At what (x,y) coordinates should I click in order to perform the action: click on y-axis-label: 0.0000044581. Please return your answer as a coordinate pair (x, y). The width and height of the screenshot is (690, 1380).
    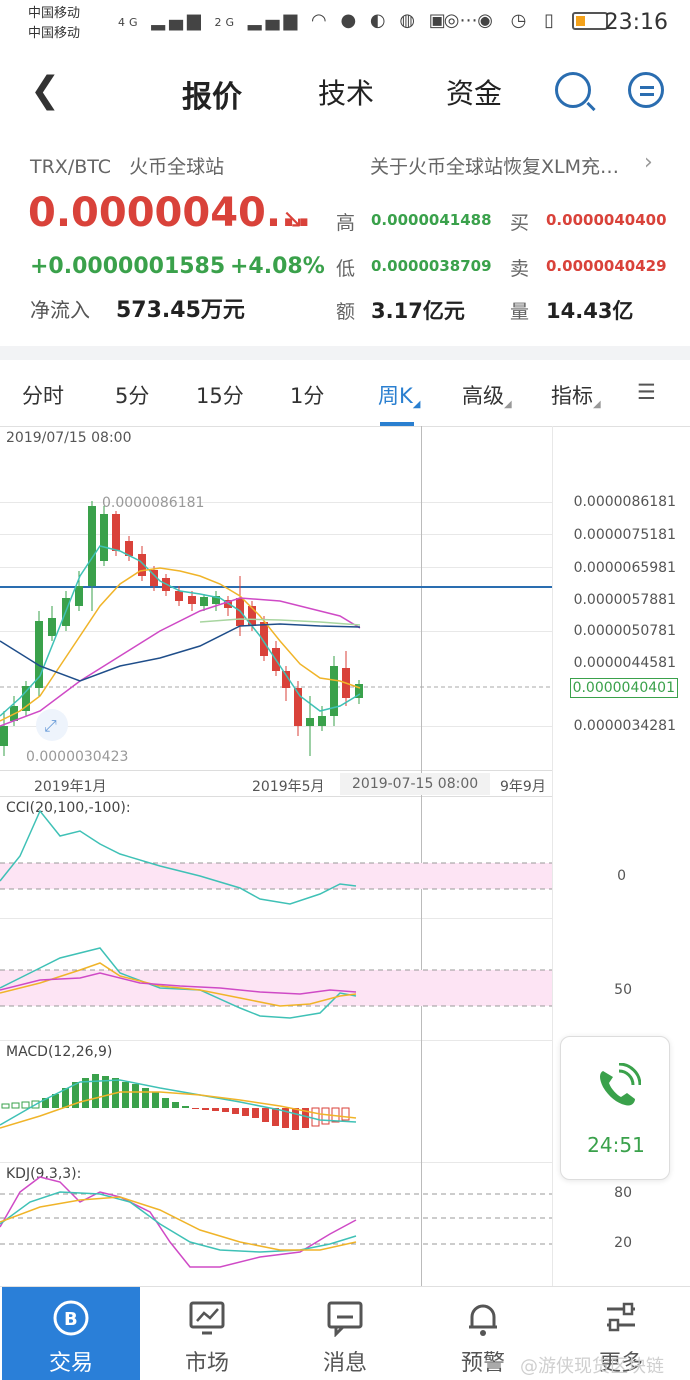
    Looking at the image, I should click on (624, 663).